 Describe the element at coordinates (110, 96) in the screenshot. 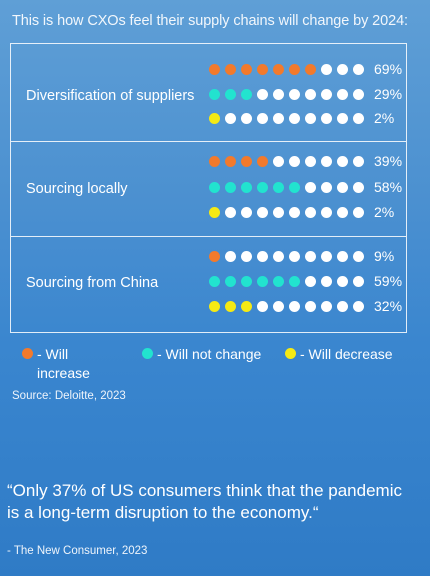

I see `group-label: Diversification of suppliers` at that location.